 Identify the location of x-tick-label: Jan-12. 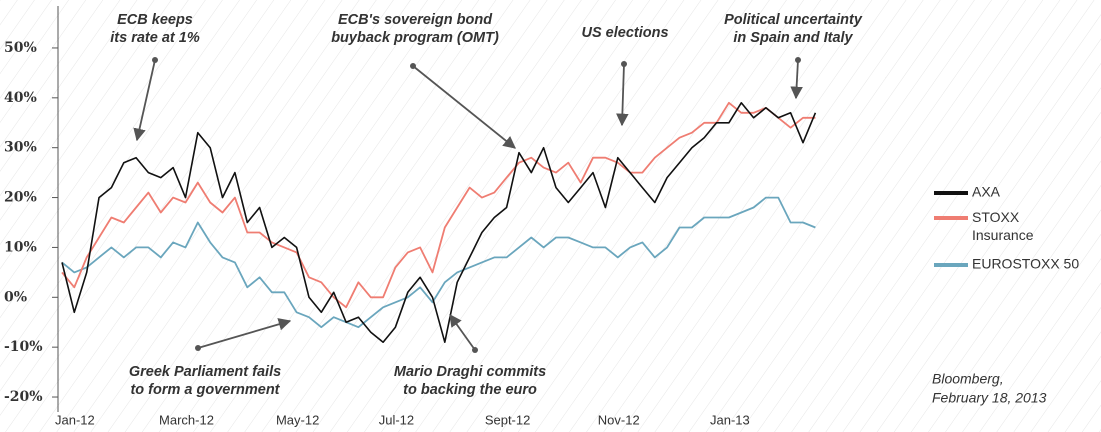
(75, 419).